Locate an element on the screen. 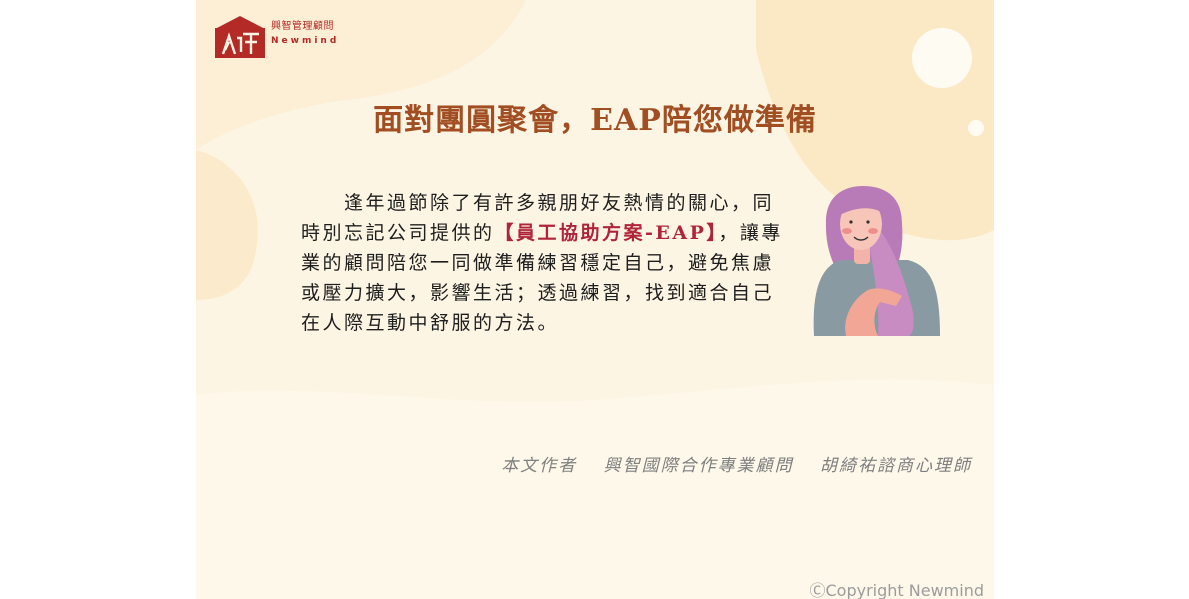 The height and width of the screenshot is (599, 1189). body-text-part1: 逢年過節除了有許多親朋好友熱情的關心，同時別忘記公司提供的 is located at coordinates (538, 218).